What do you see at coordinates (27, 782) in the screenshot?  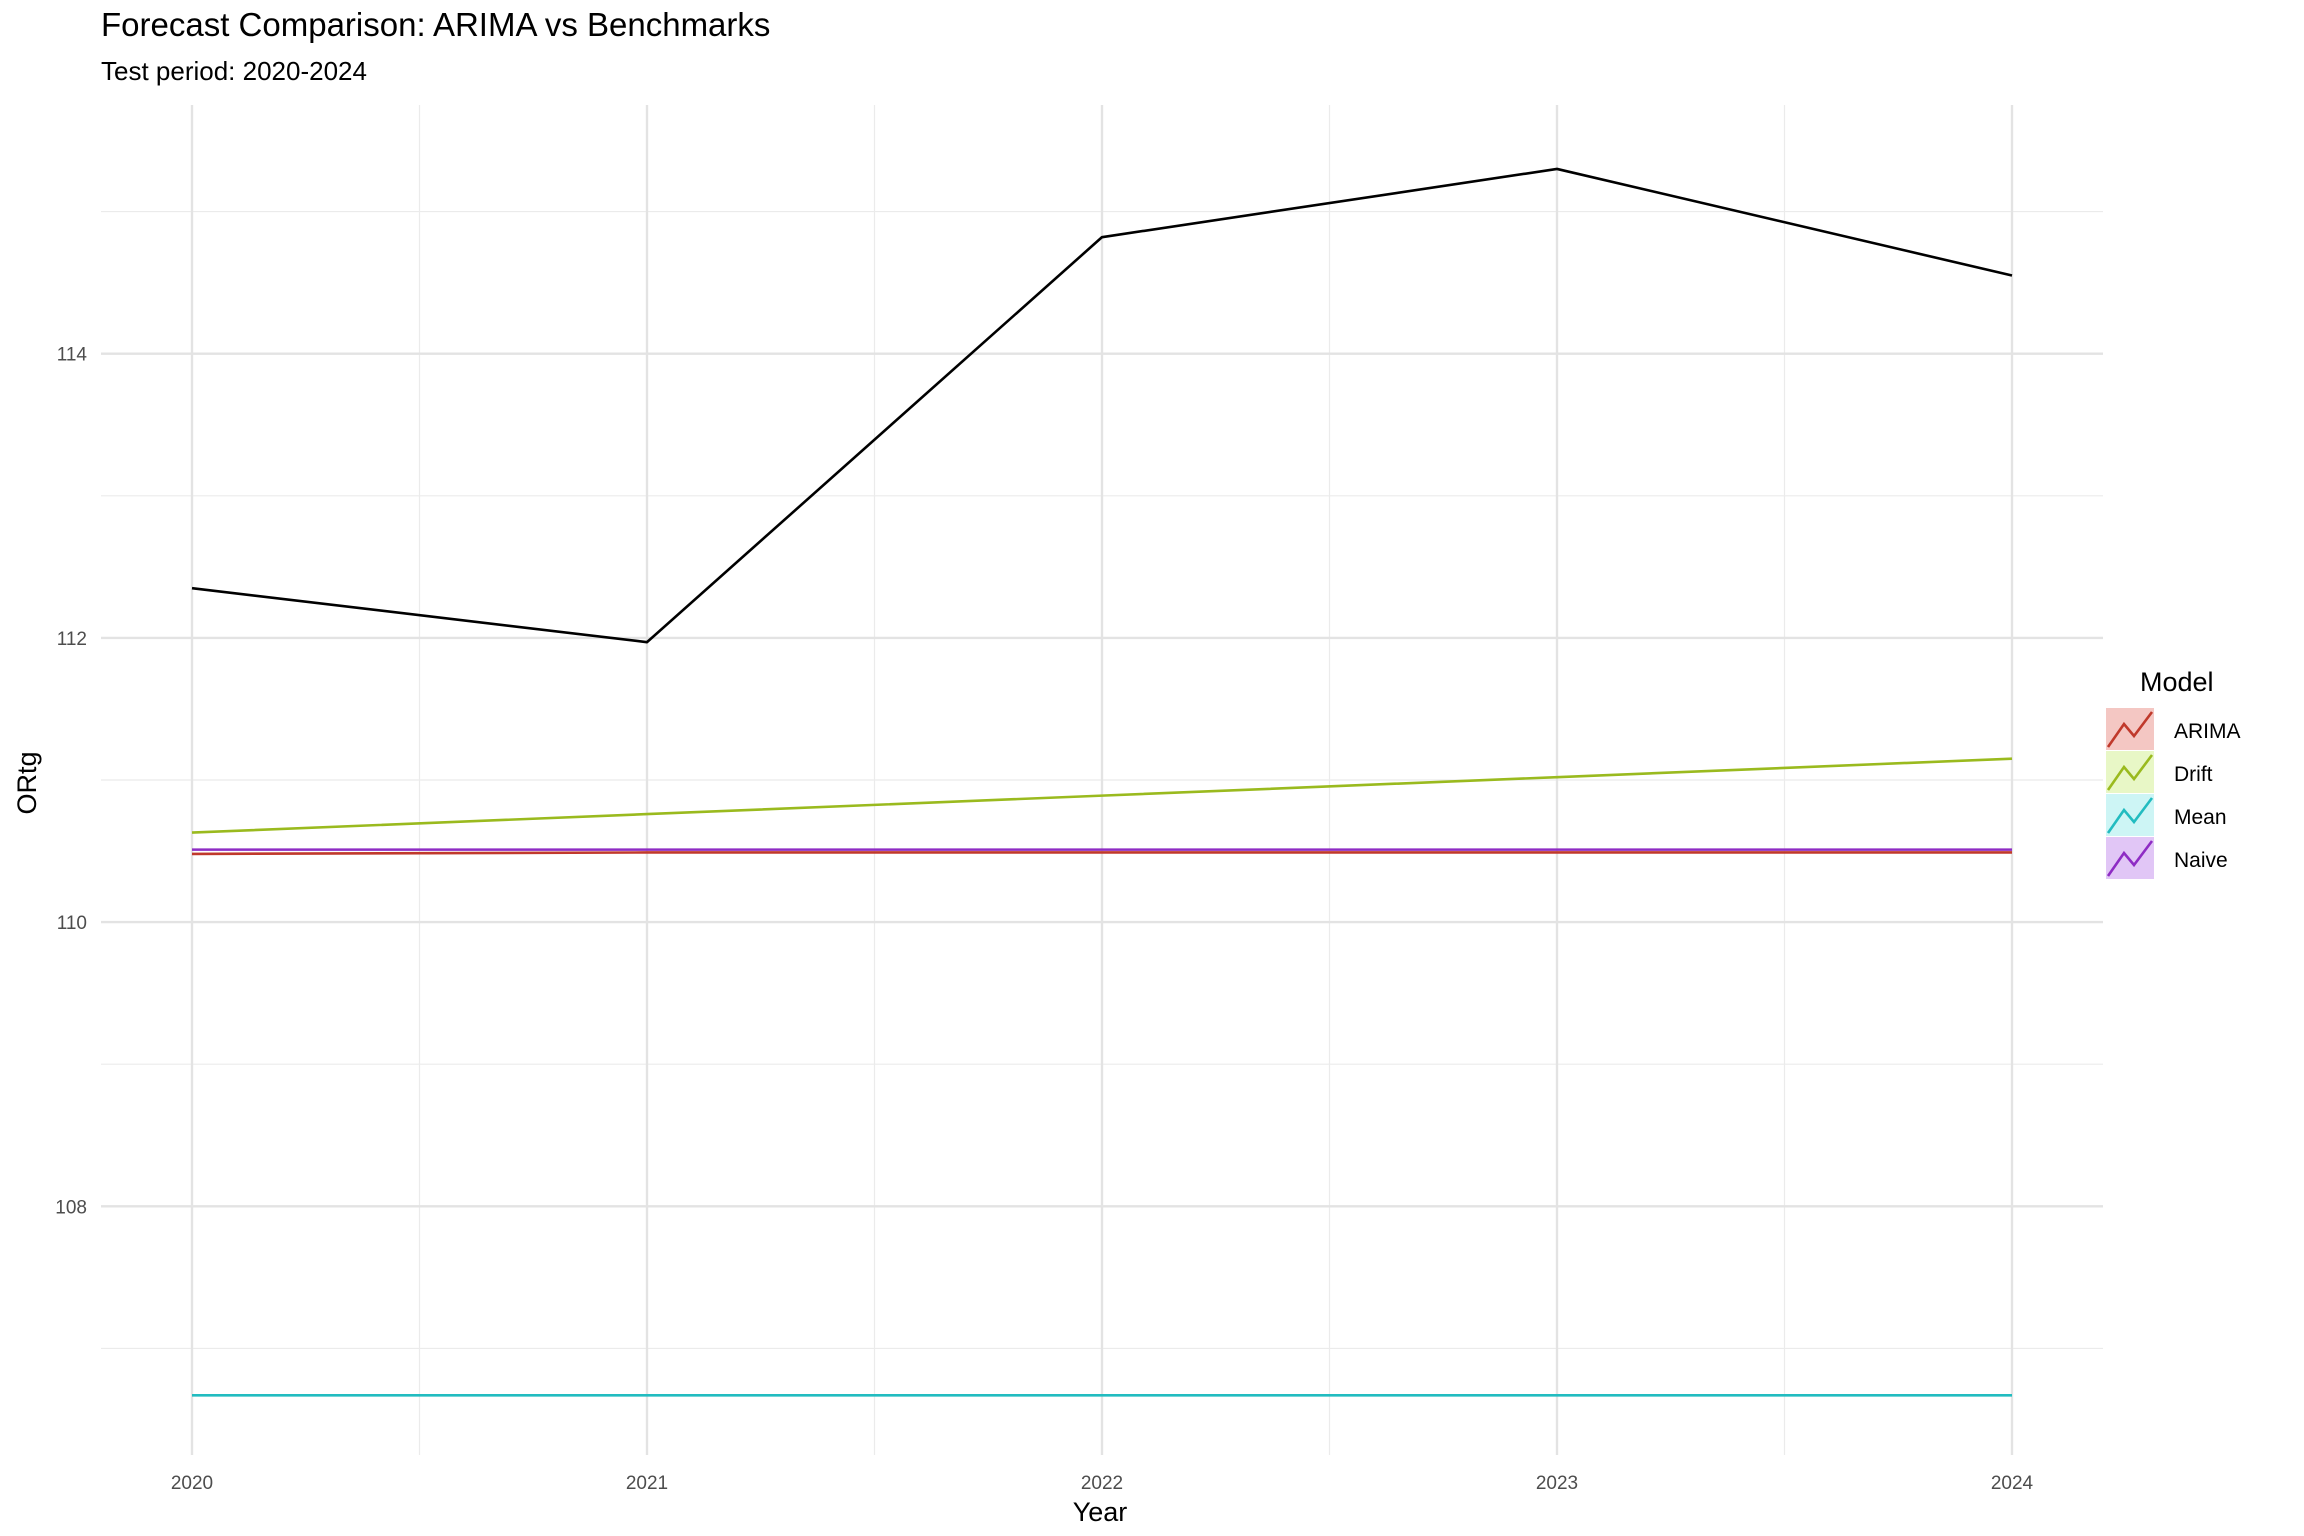 I see `y-axis-title: ORtg` at bounding box center [27, 782].